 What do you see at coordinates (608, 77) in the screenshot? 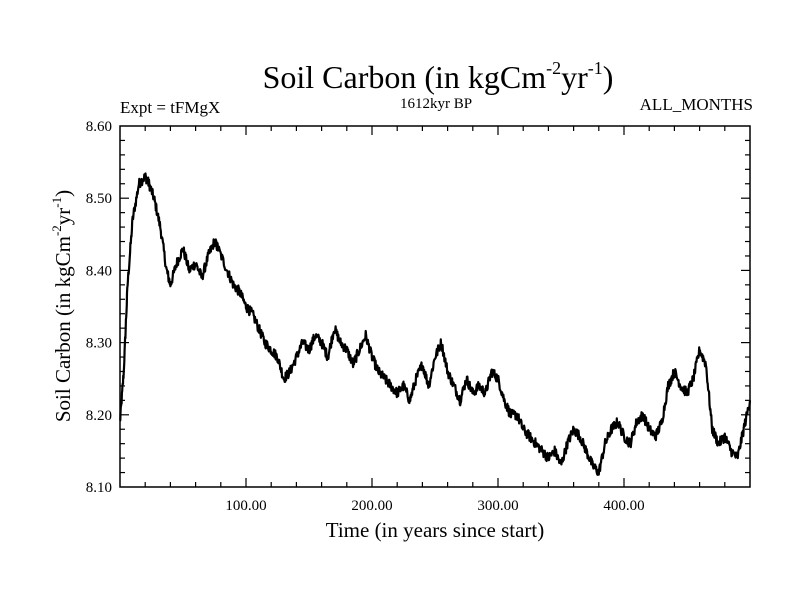
I see `chart-title-end: )` at bounding box center [608, 77].